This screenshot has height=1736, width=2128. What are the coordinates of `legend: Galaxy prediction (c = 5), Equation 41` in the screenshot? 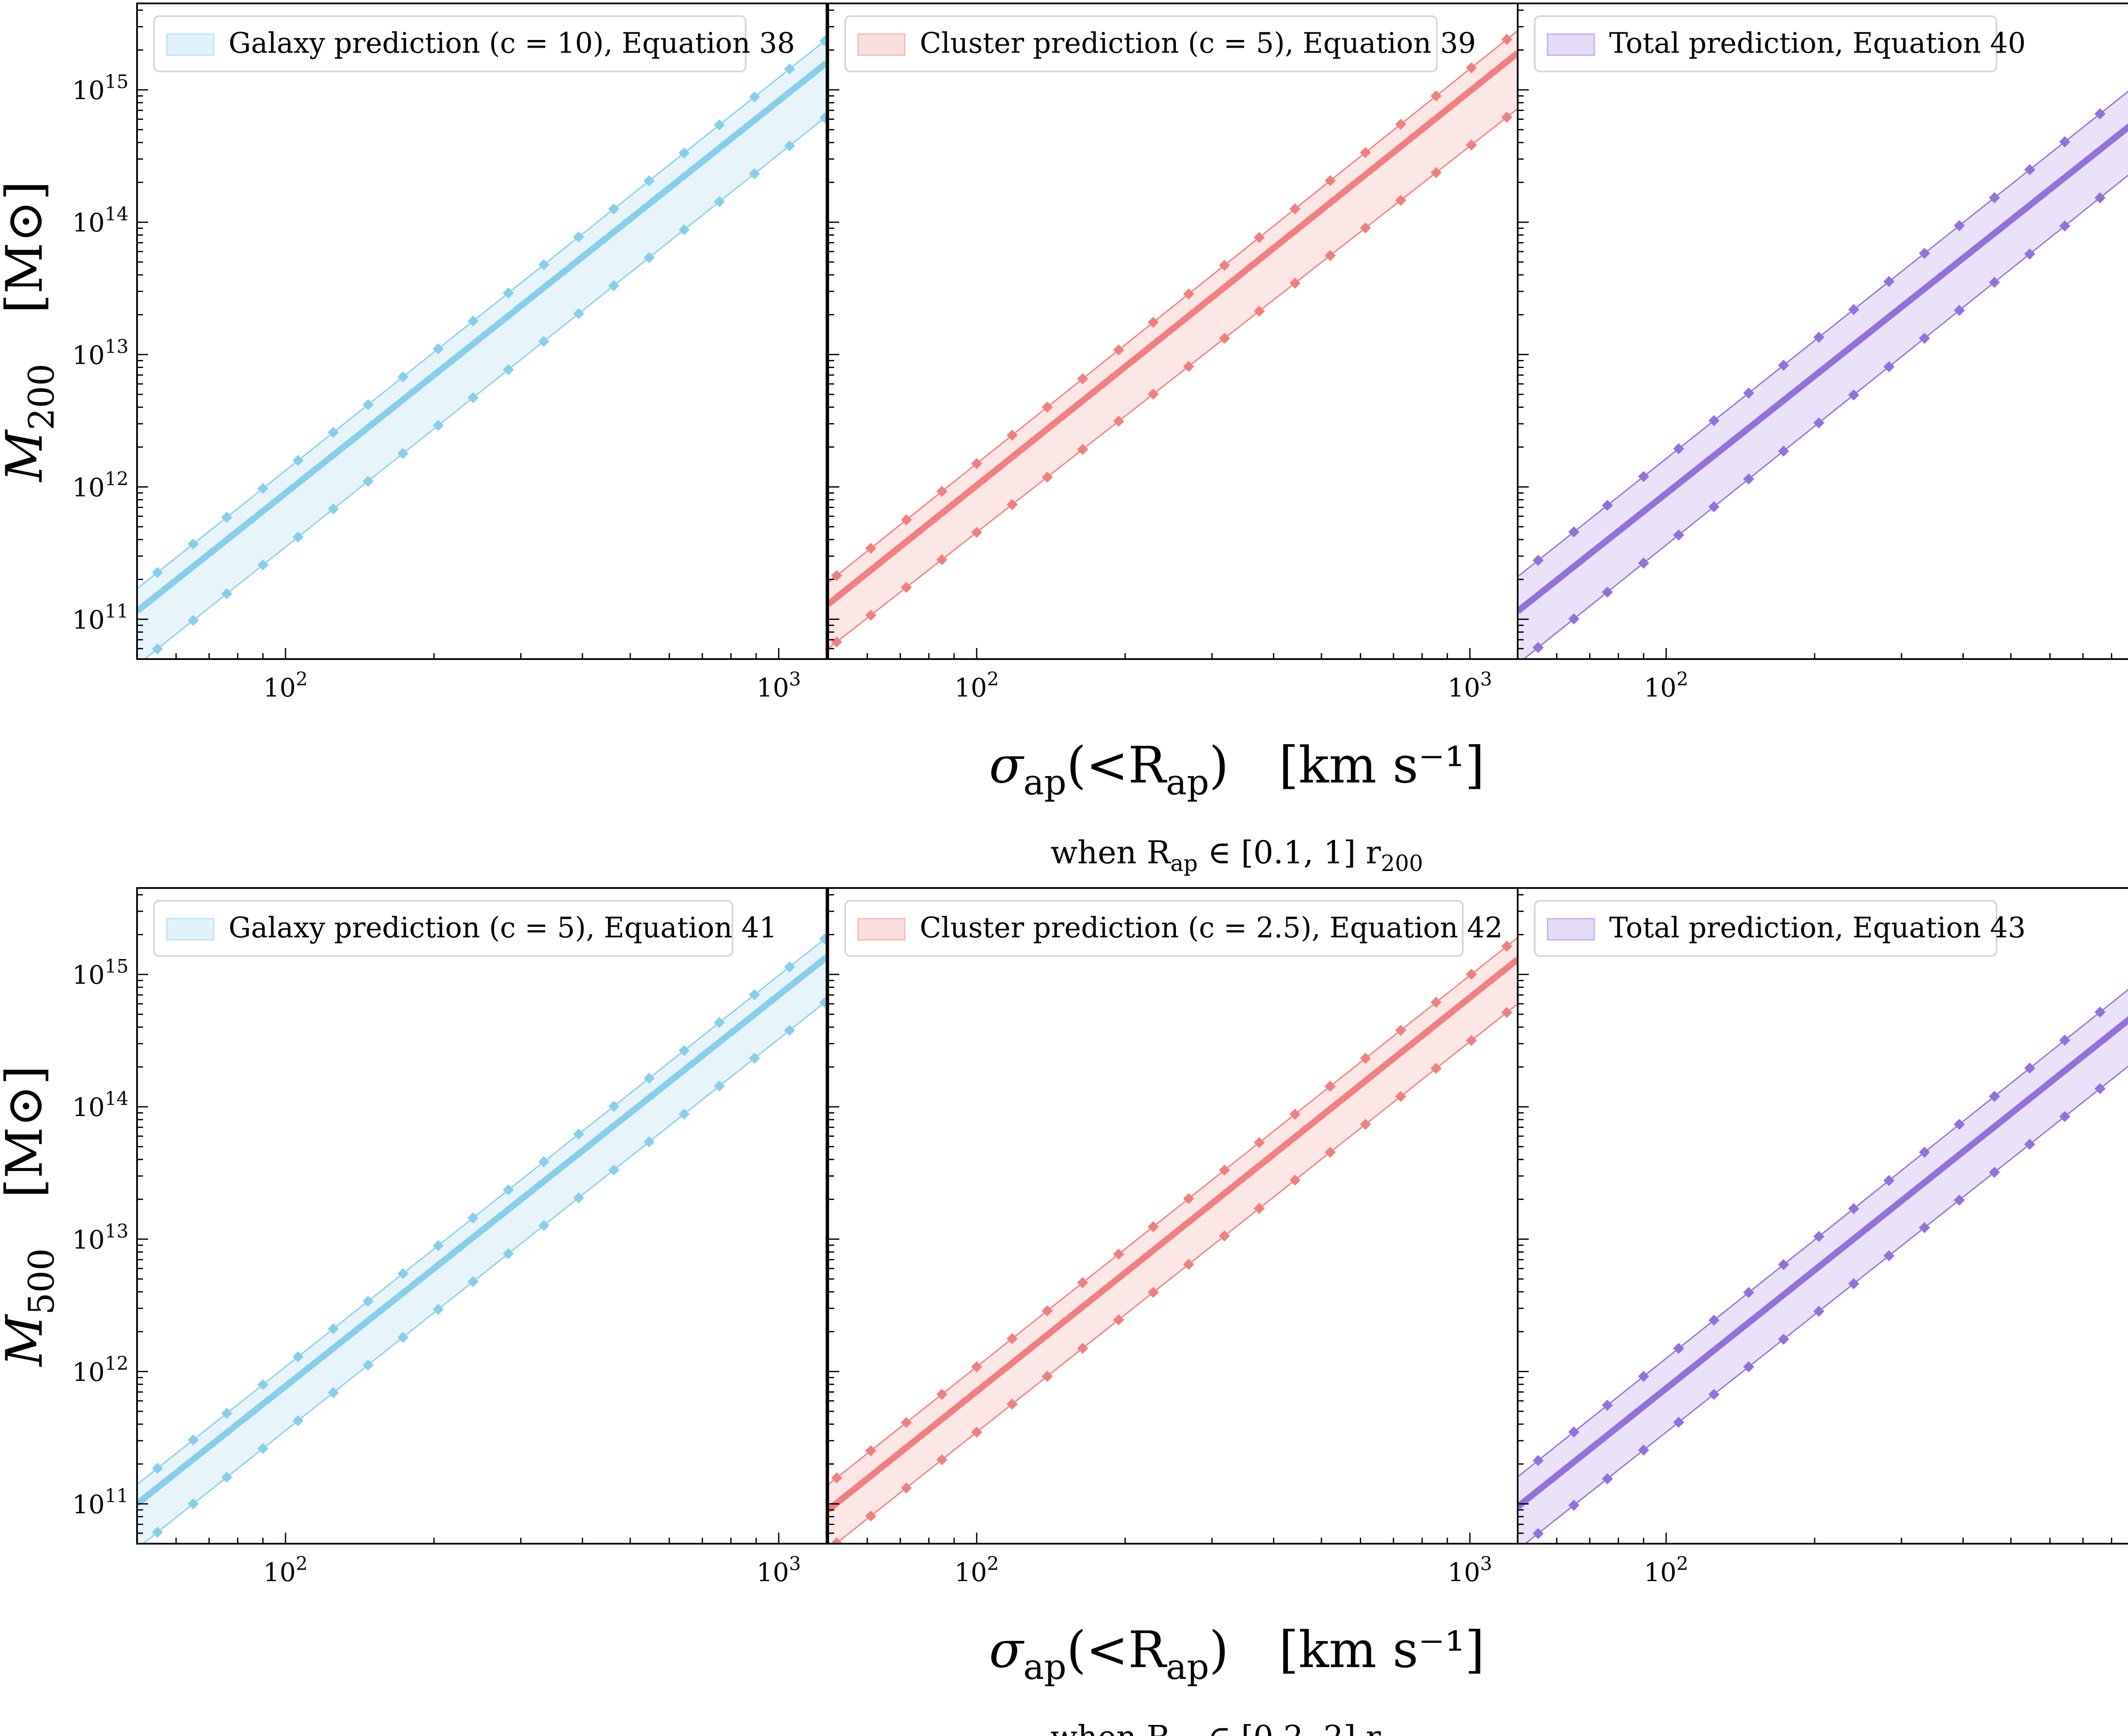 It's located at (465, 928).